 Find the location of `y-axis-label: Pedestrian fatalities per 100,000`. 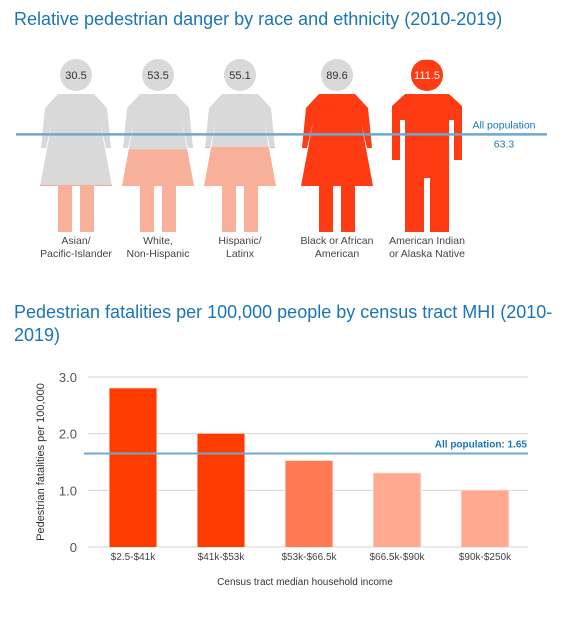

y-axis-label: Pedestrian fatalities per 100,000 is located at coordinates (41, 462).